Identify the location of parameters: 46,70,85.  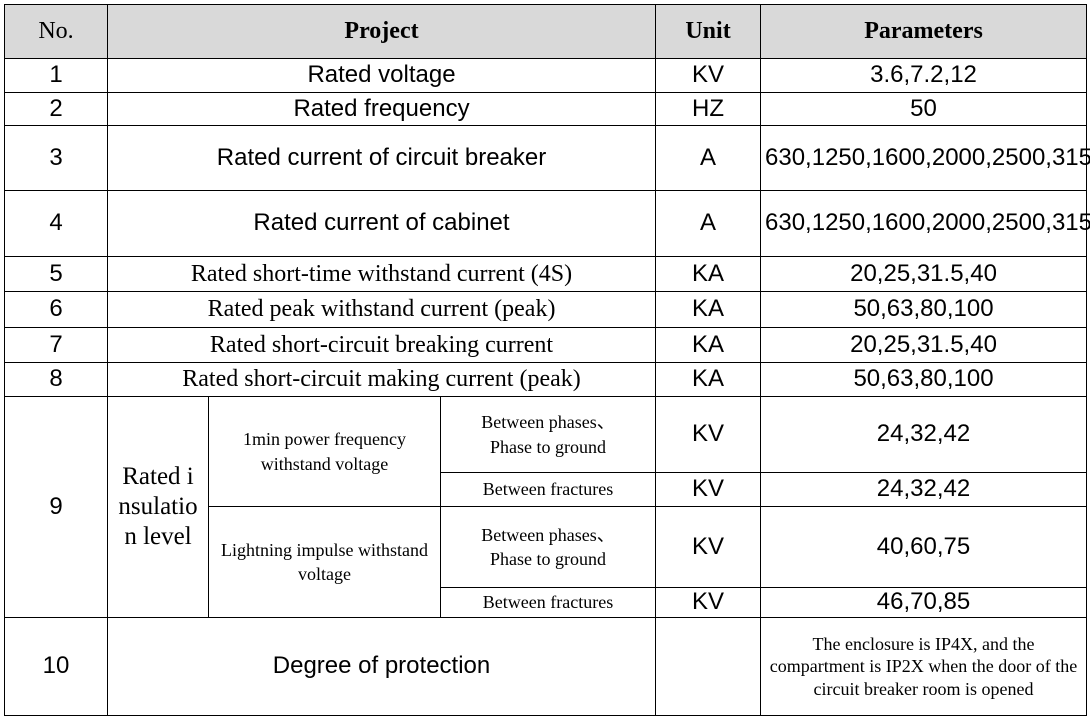
(924, 602).